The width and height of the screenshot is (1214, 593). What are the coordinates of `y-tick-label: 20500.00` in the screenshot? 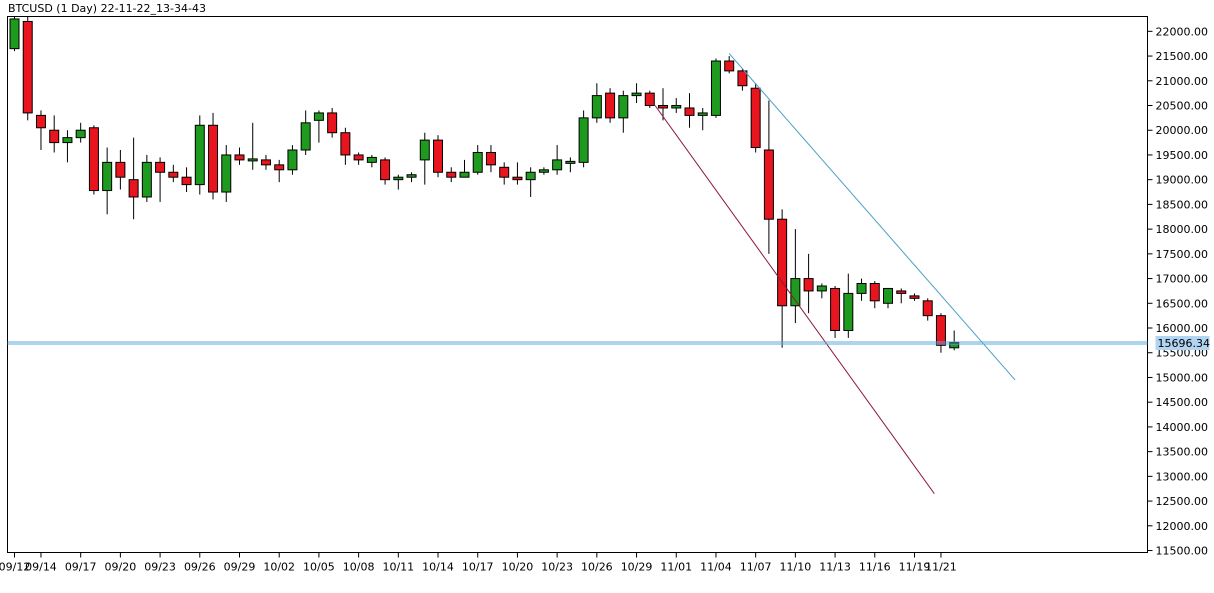 It's located at (1182, 106).